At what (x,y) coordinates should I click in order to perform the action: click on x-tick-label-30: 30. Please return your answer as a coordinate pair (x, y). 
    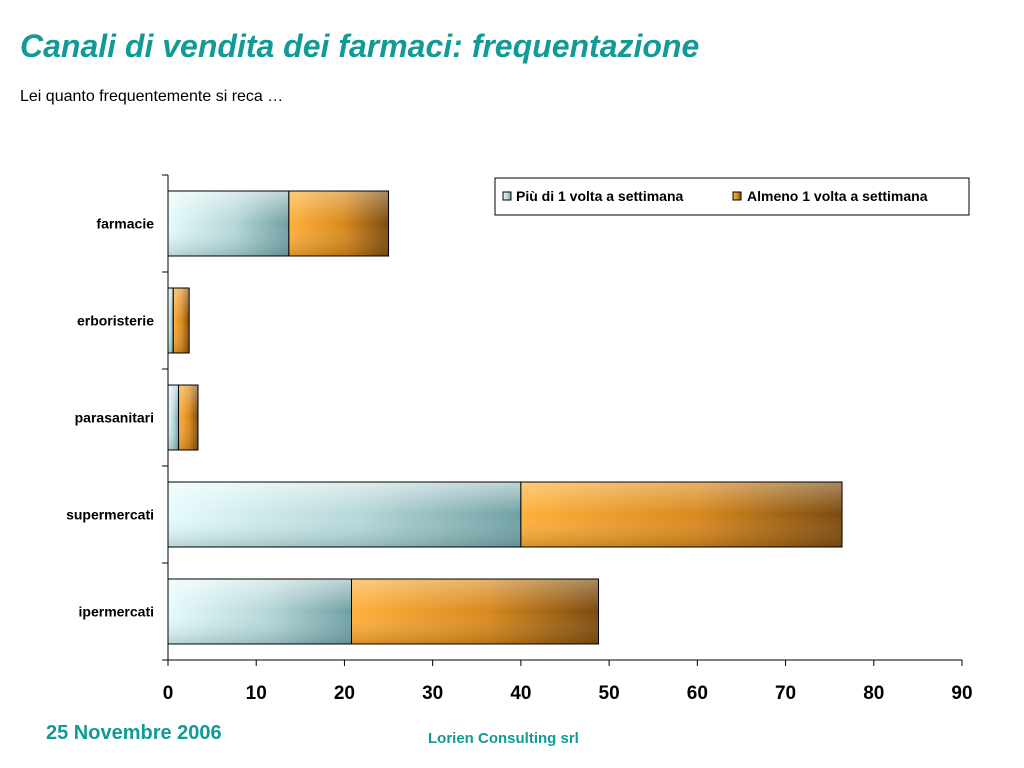
    Looking at the image, I should click on (432, 693).